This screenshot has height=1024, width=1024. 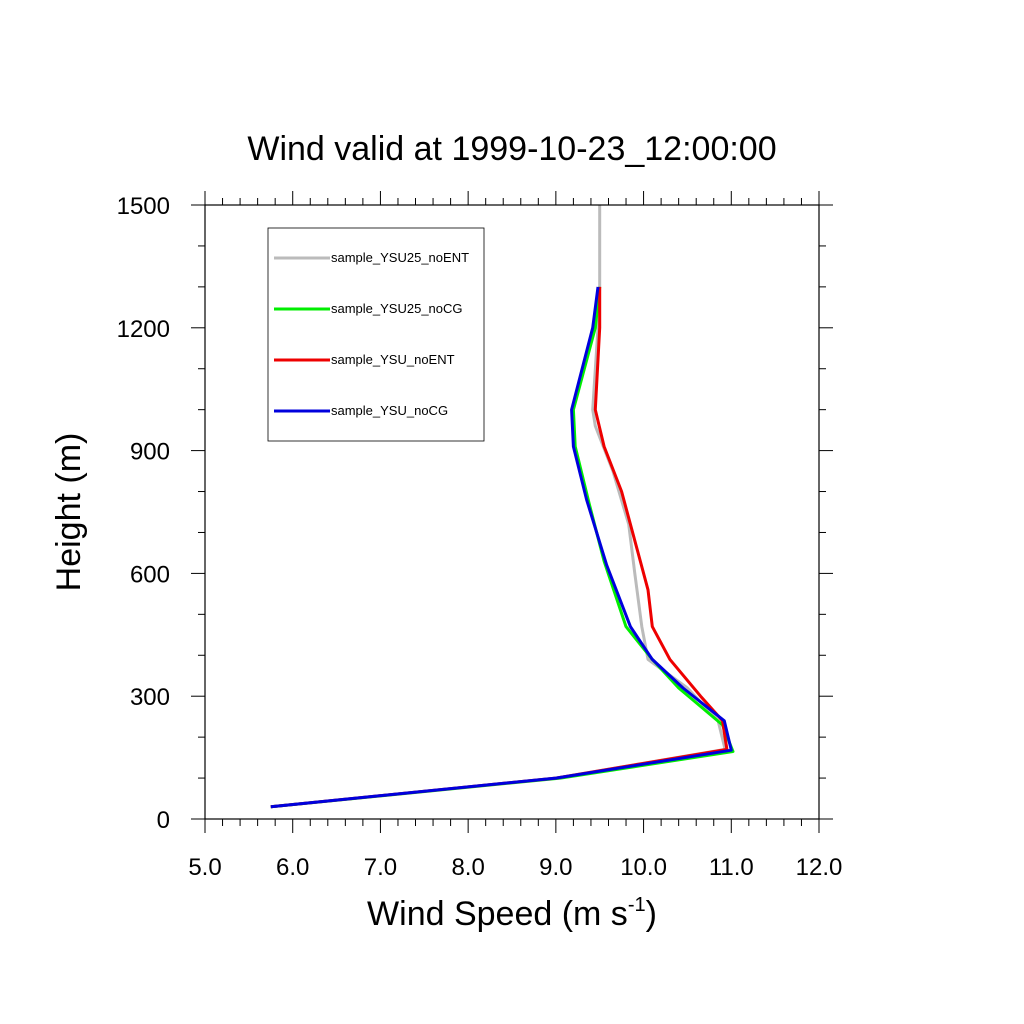 What do you see at coordinates (511, 149) in the screenshot?
I see `chart-title: Wind valid at 1999-10-23_12:00:00` at bounding box center [511, 149].